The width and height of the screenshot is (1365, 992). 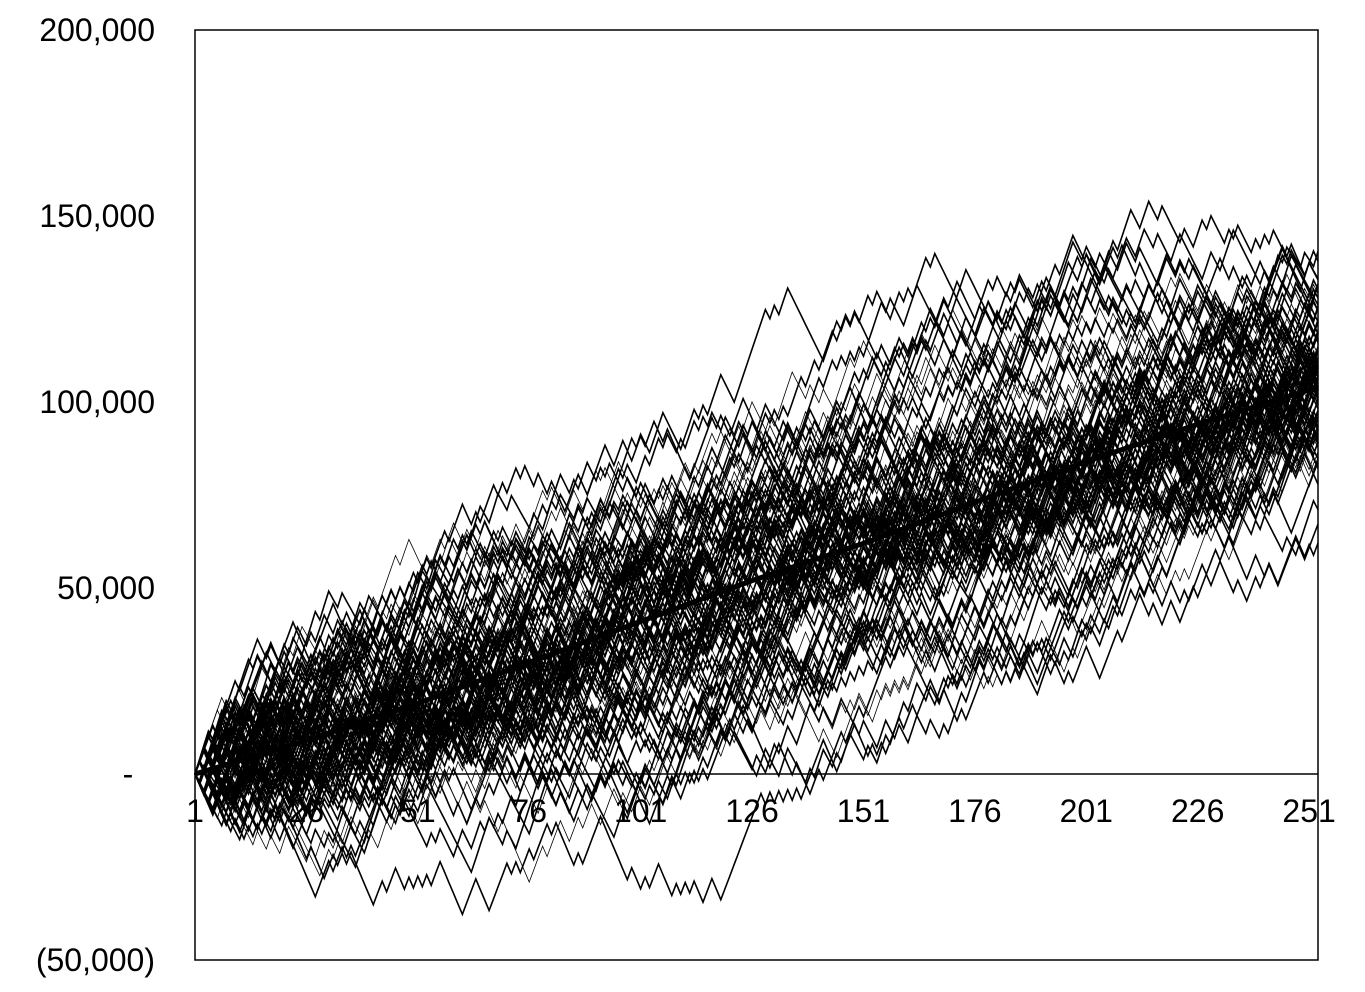 I want to click on x-tick-label: 26, so click(x=307, y=811).